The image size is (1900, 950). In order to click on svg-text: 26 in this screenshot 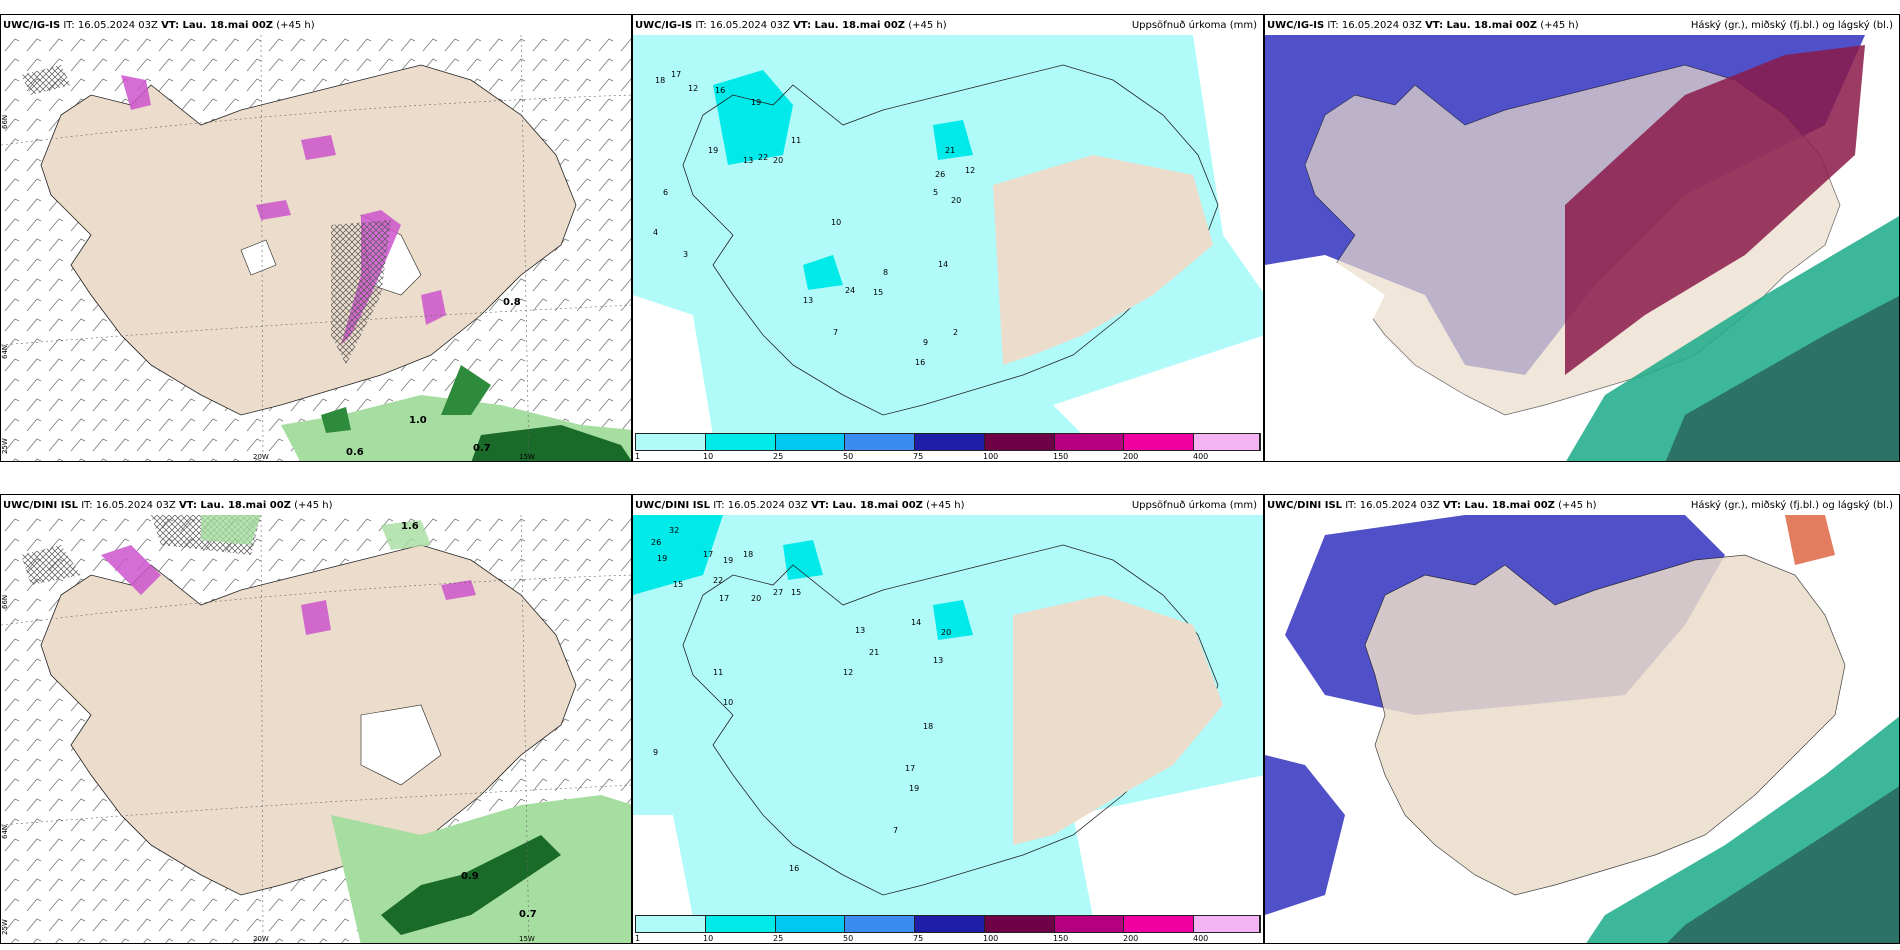, I will do `click(656, 542)`.